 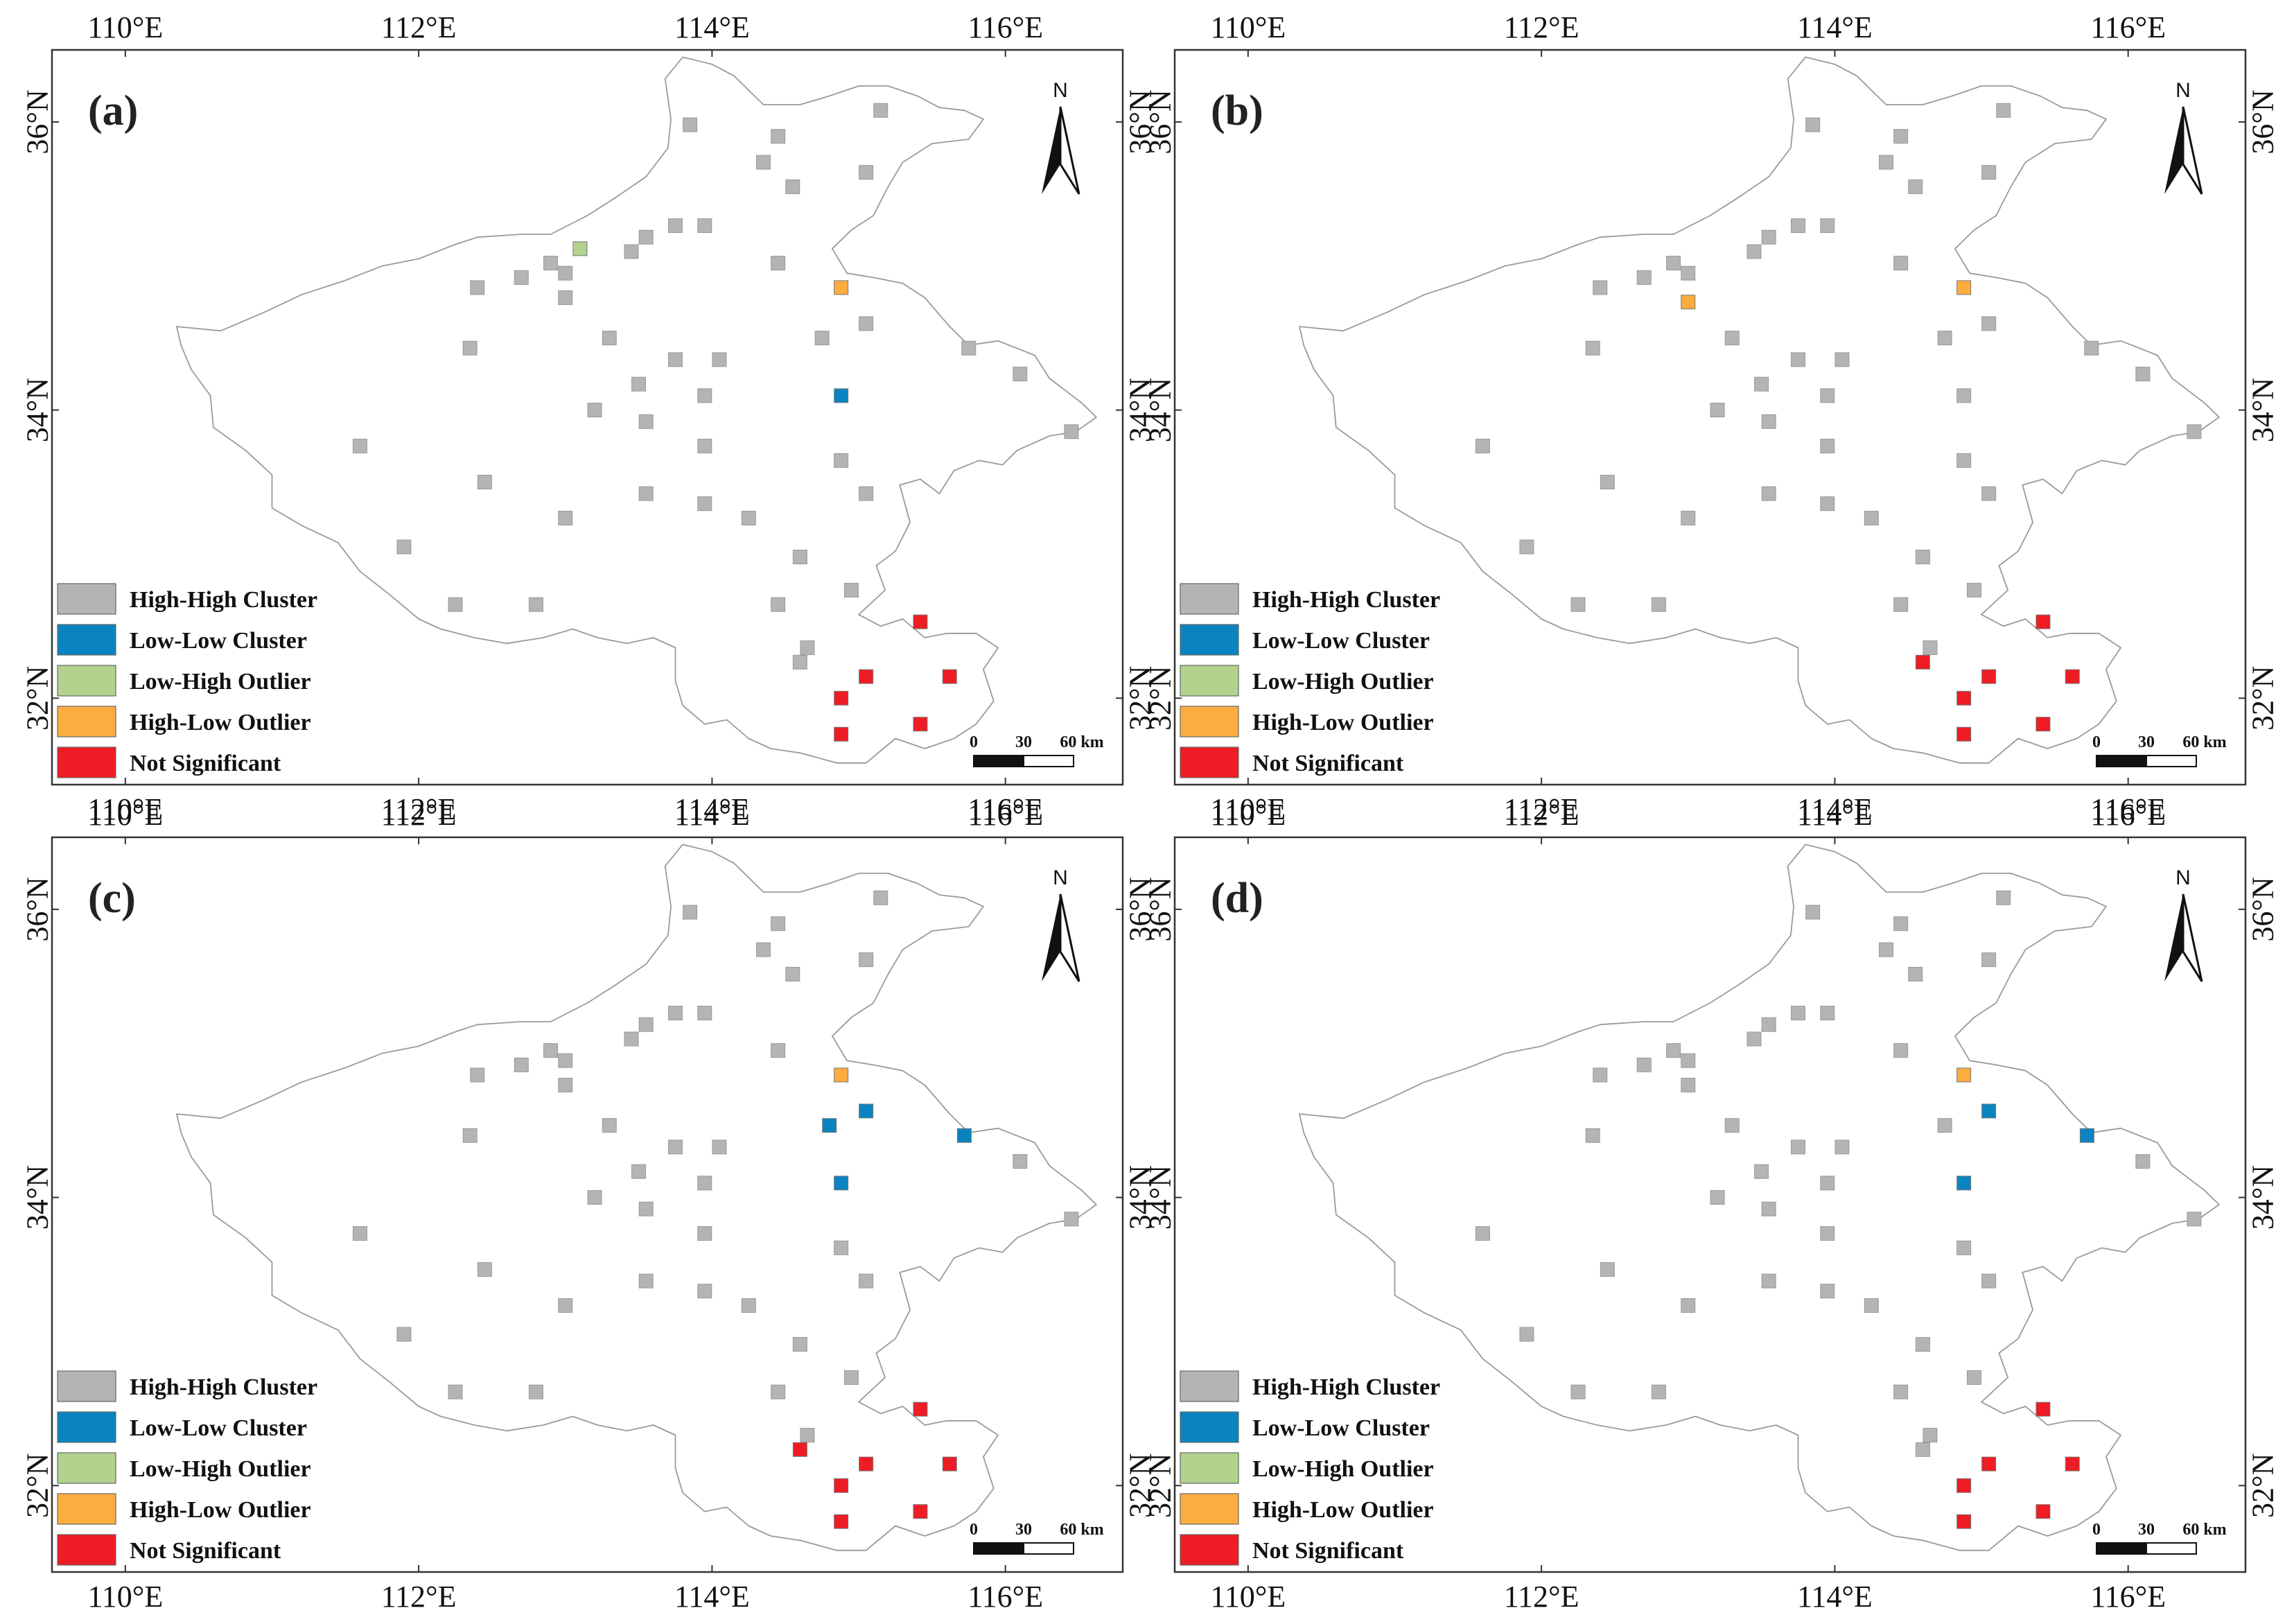 What do you see at coordinates (1689, 302) in the screenshot?
I see `site-marker-high-low-outlier` at bounding box center [1689, 302].